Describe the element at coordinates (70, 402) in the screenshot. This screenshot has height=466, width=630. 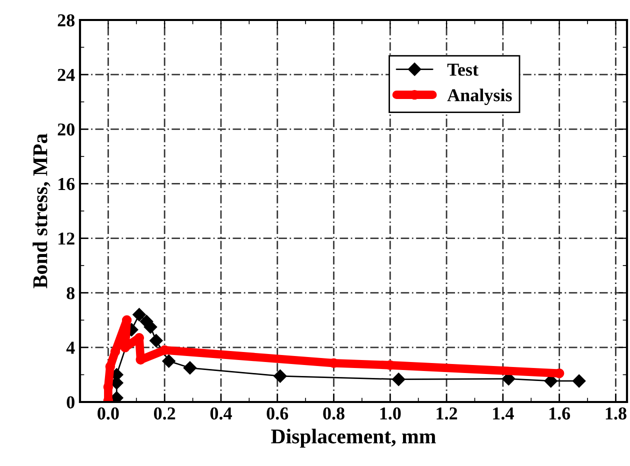
I see `y-tick-label: 0` at that location.